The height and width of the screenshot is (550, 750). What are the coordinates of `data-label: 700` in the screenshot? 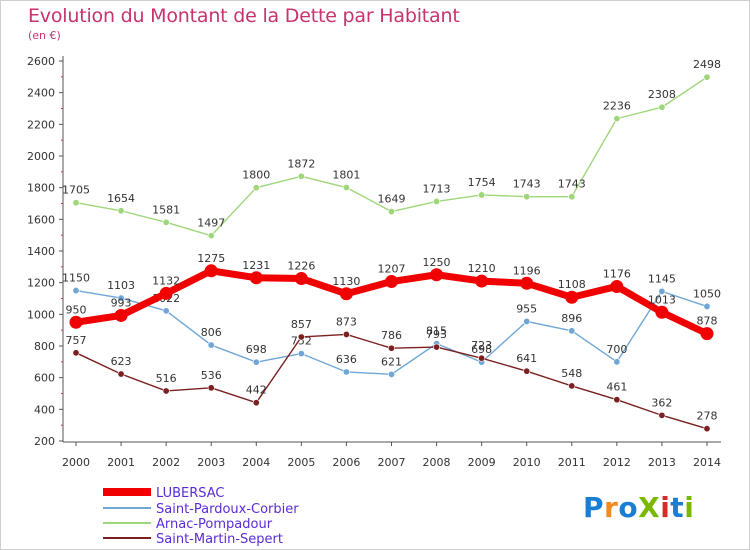 It's located at (616, 349).